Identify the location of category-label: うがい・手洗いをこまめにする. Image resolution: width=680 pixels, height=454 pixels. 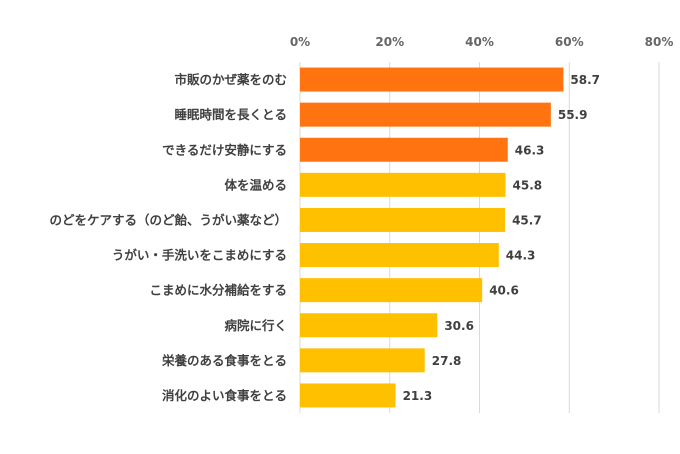
(199, 255).